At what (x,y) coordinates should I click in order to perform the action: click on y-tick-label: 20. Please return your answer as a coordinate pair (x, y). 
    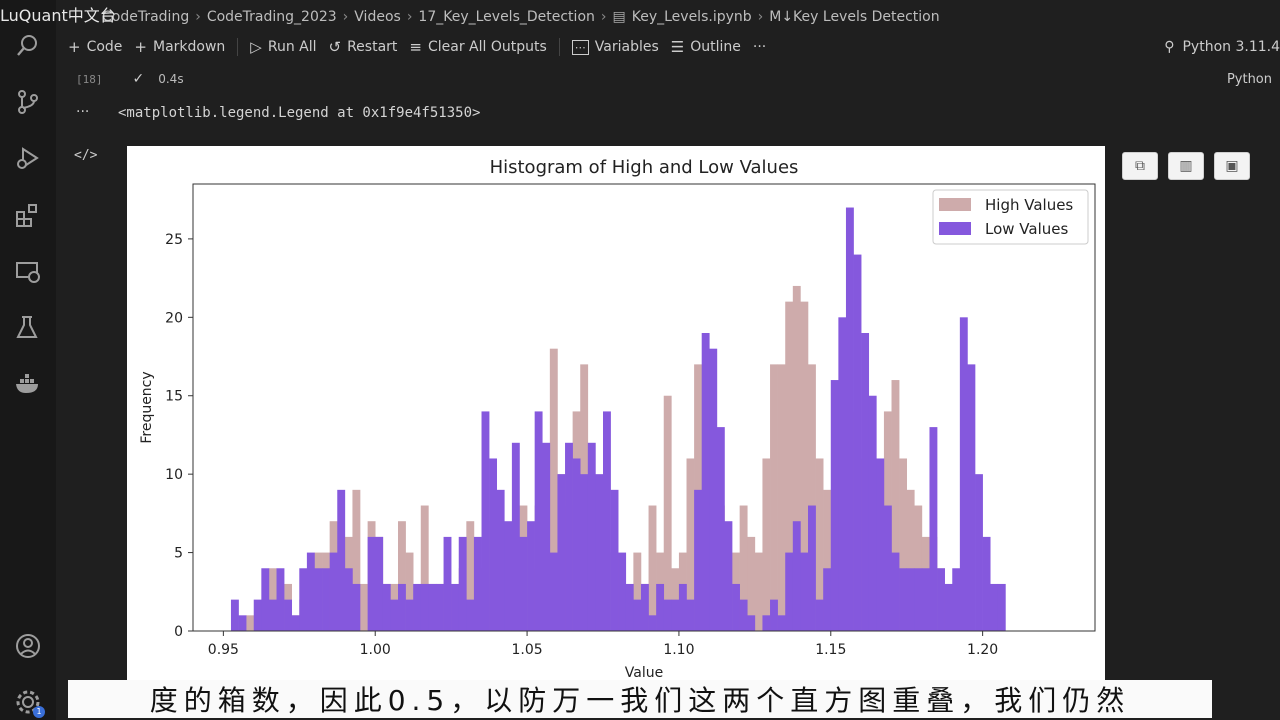
    Looking at the image, I should click on (174, 318).